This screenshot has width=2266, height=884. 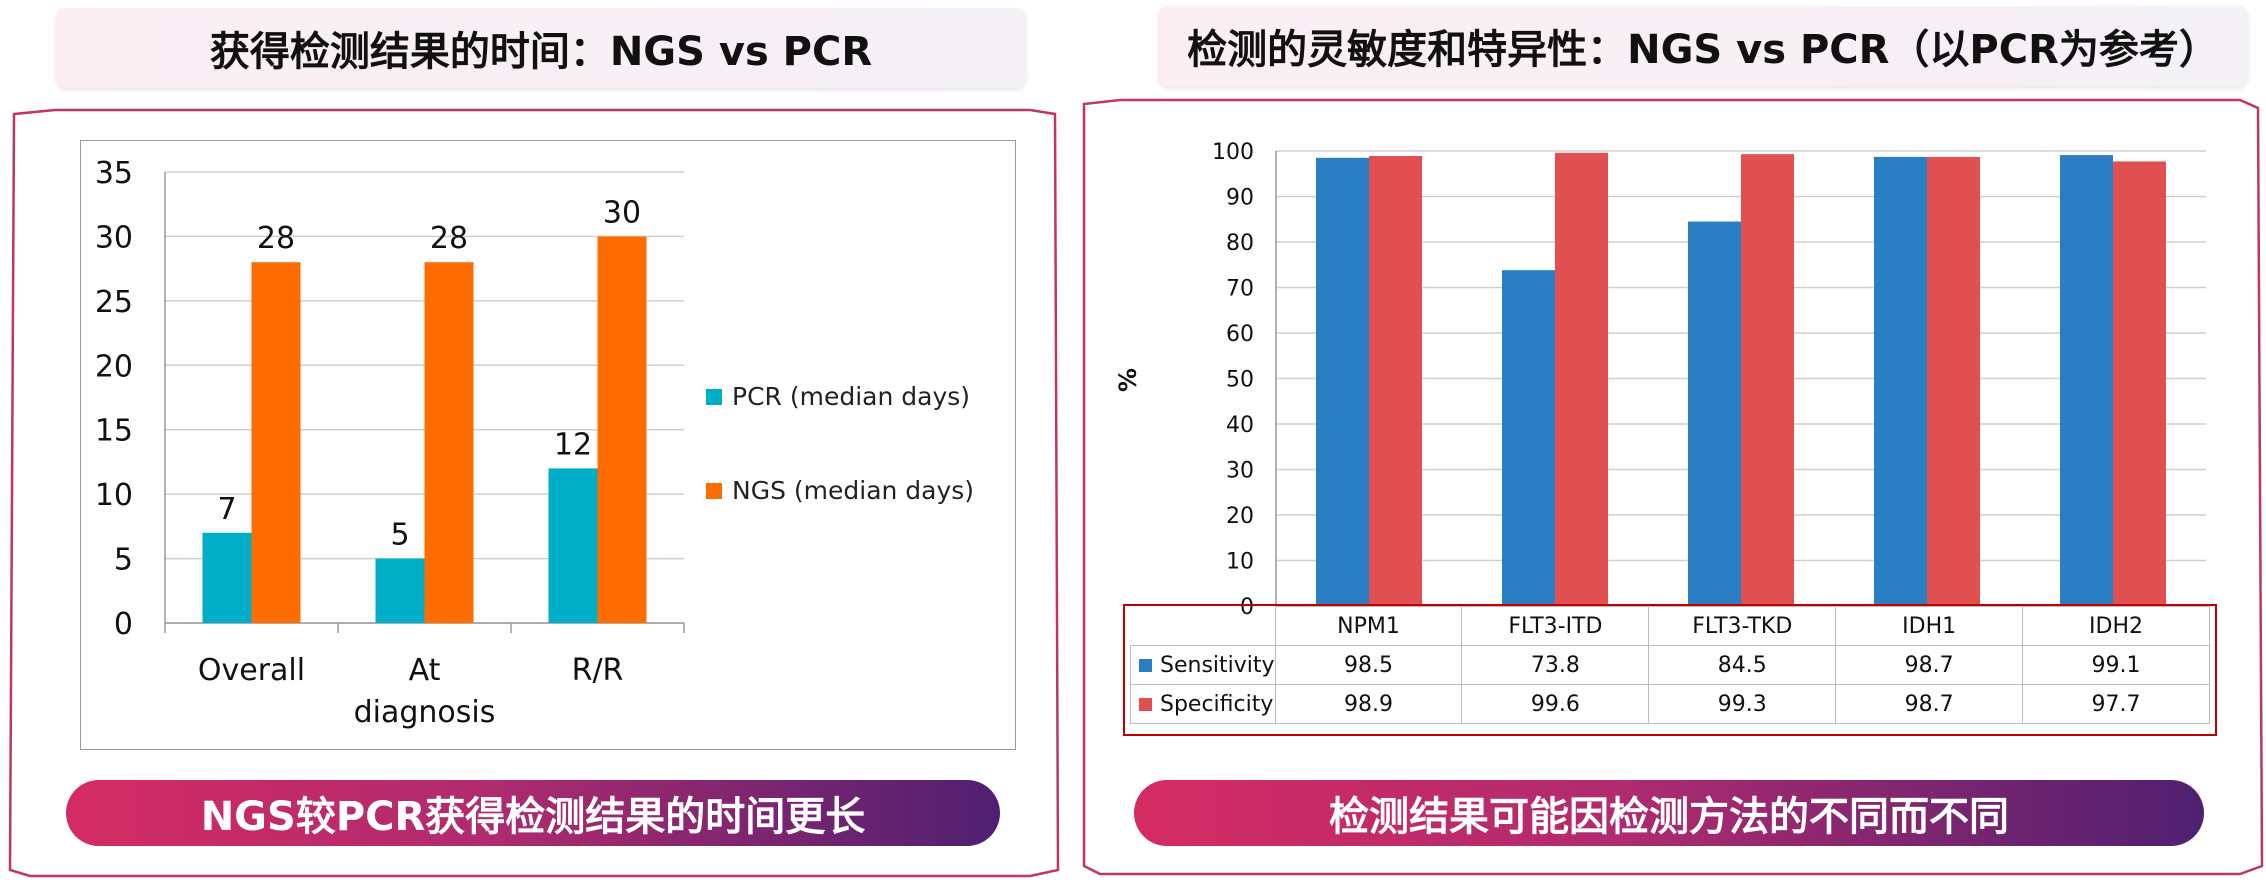 I want to click on table-corner, so click(x=1203, y=626).